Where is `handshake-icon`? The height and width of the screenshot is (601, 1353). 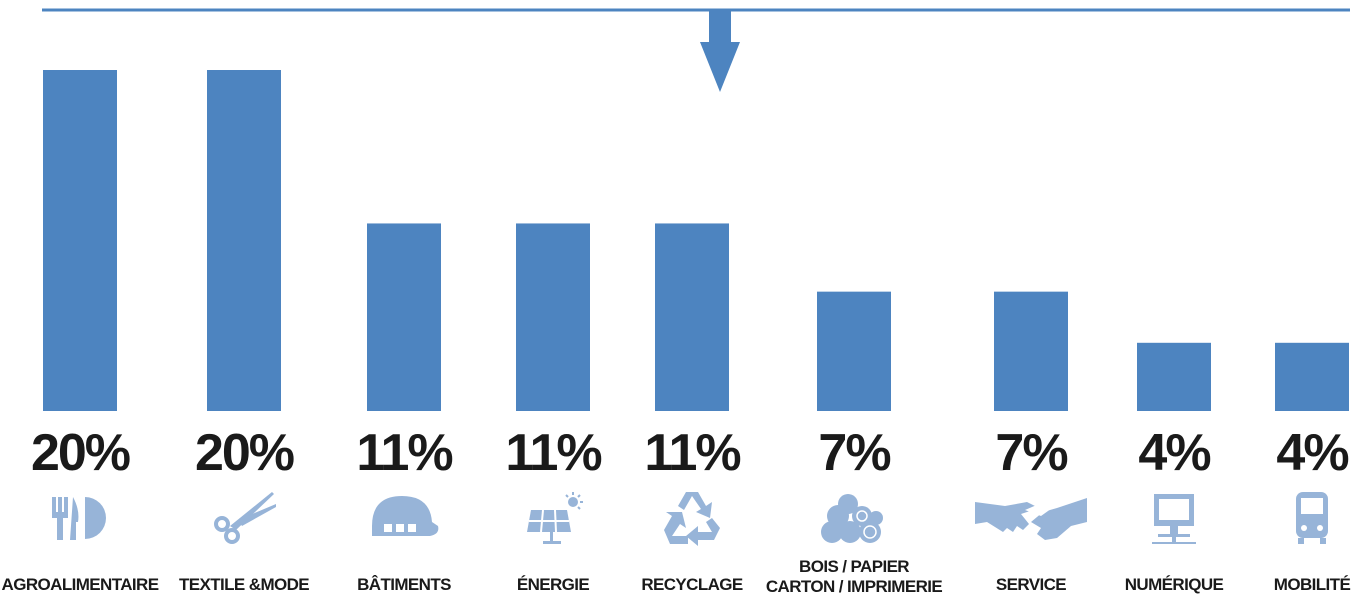
handshake-icon is located at coordinates (1031, 519).